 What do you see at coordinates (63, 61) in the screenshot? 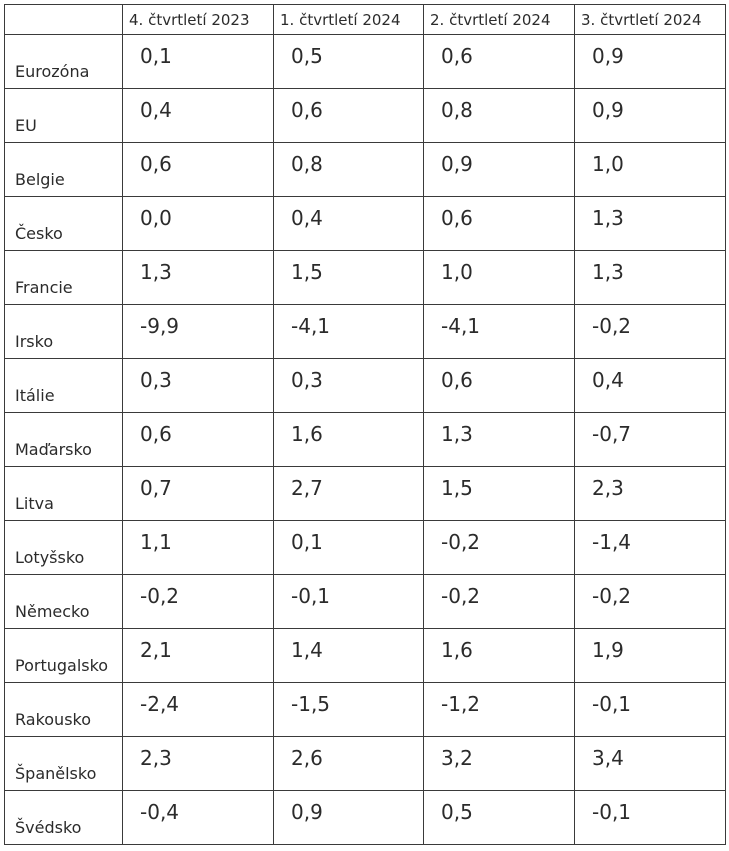
I see `country-cell: Eurozóna` at bounding box center [63, 61].